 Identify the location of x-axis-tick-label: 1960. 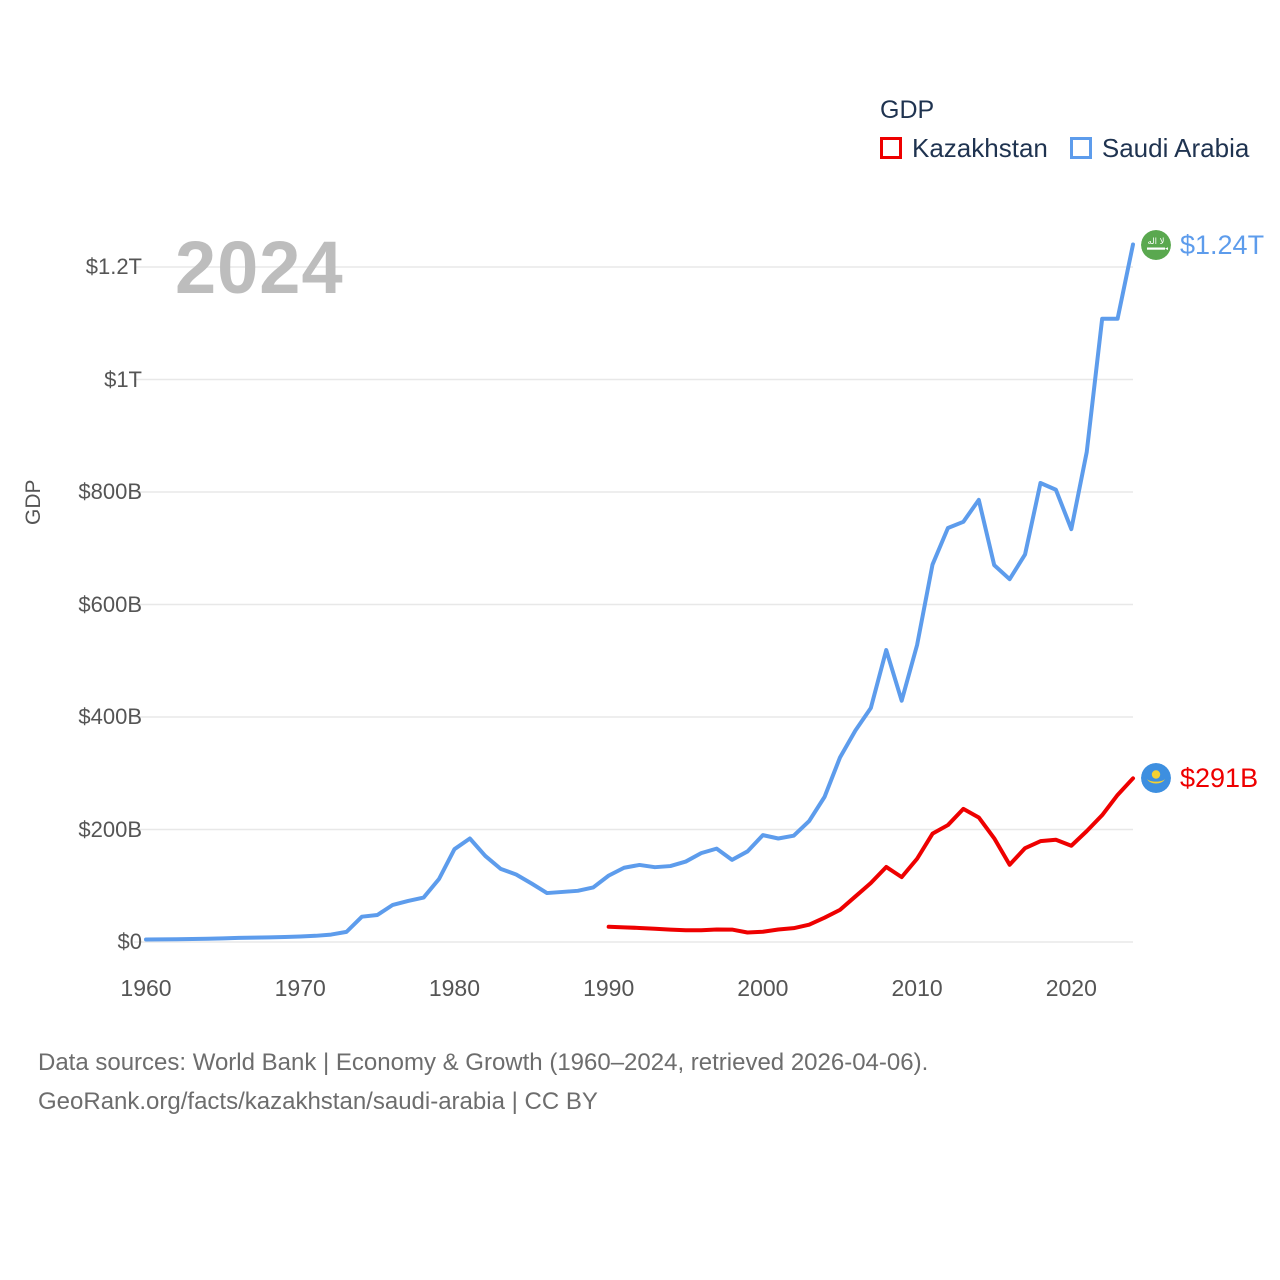
(146, 988).